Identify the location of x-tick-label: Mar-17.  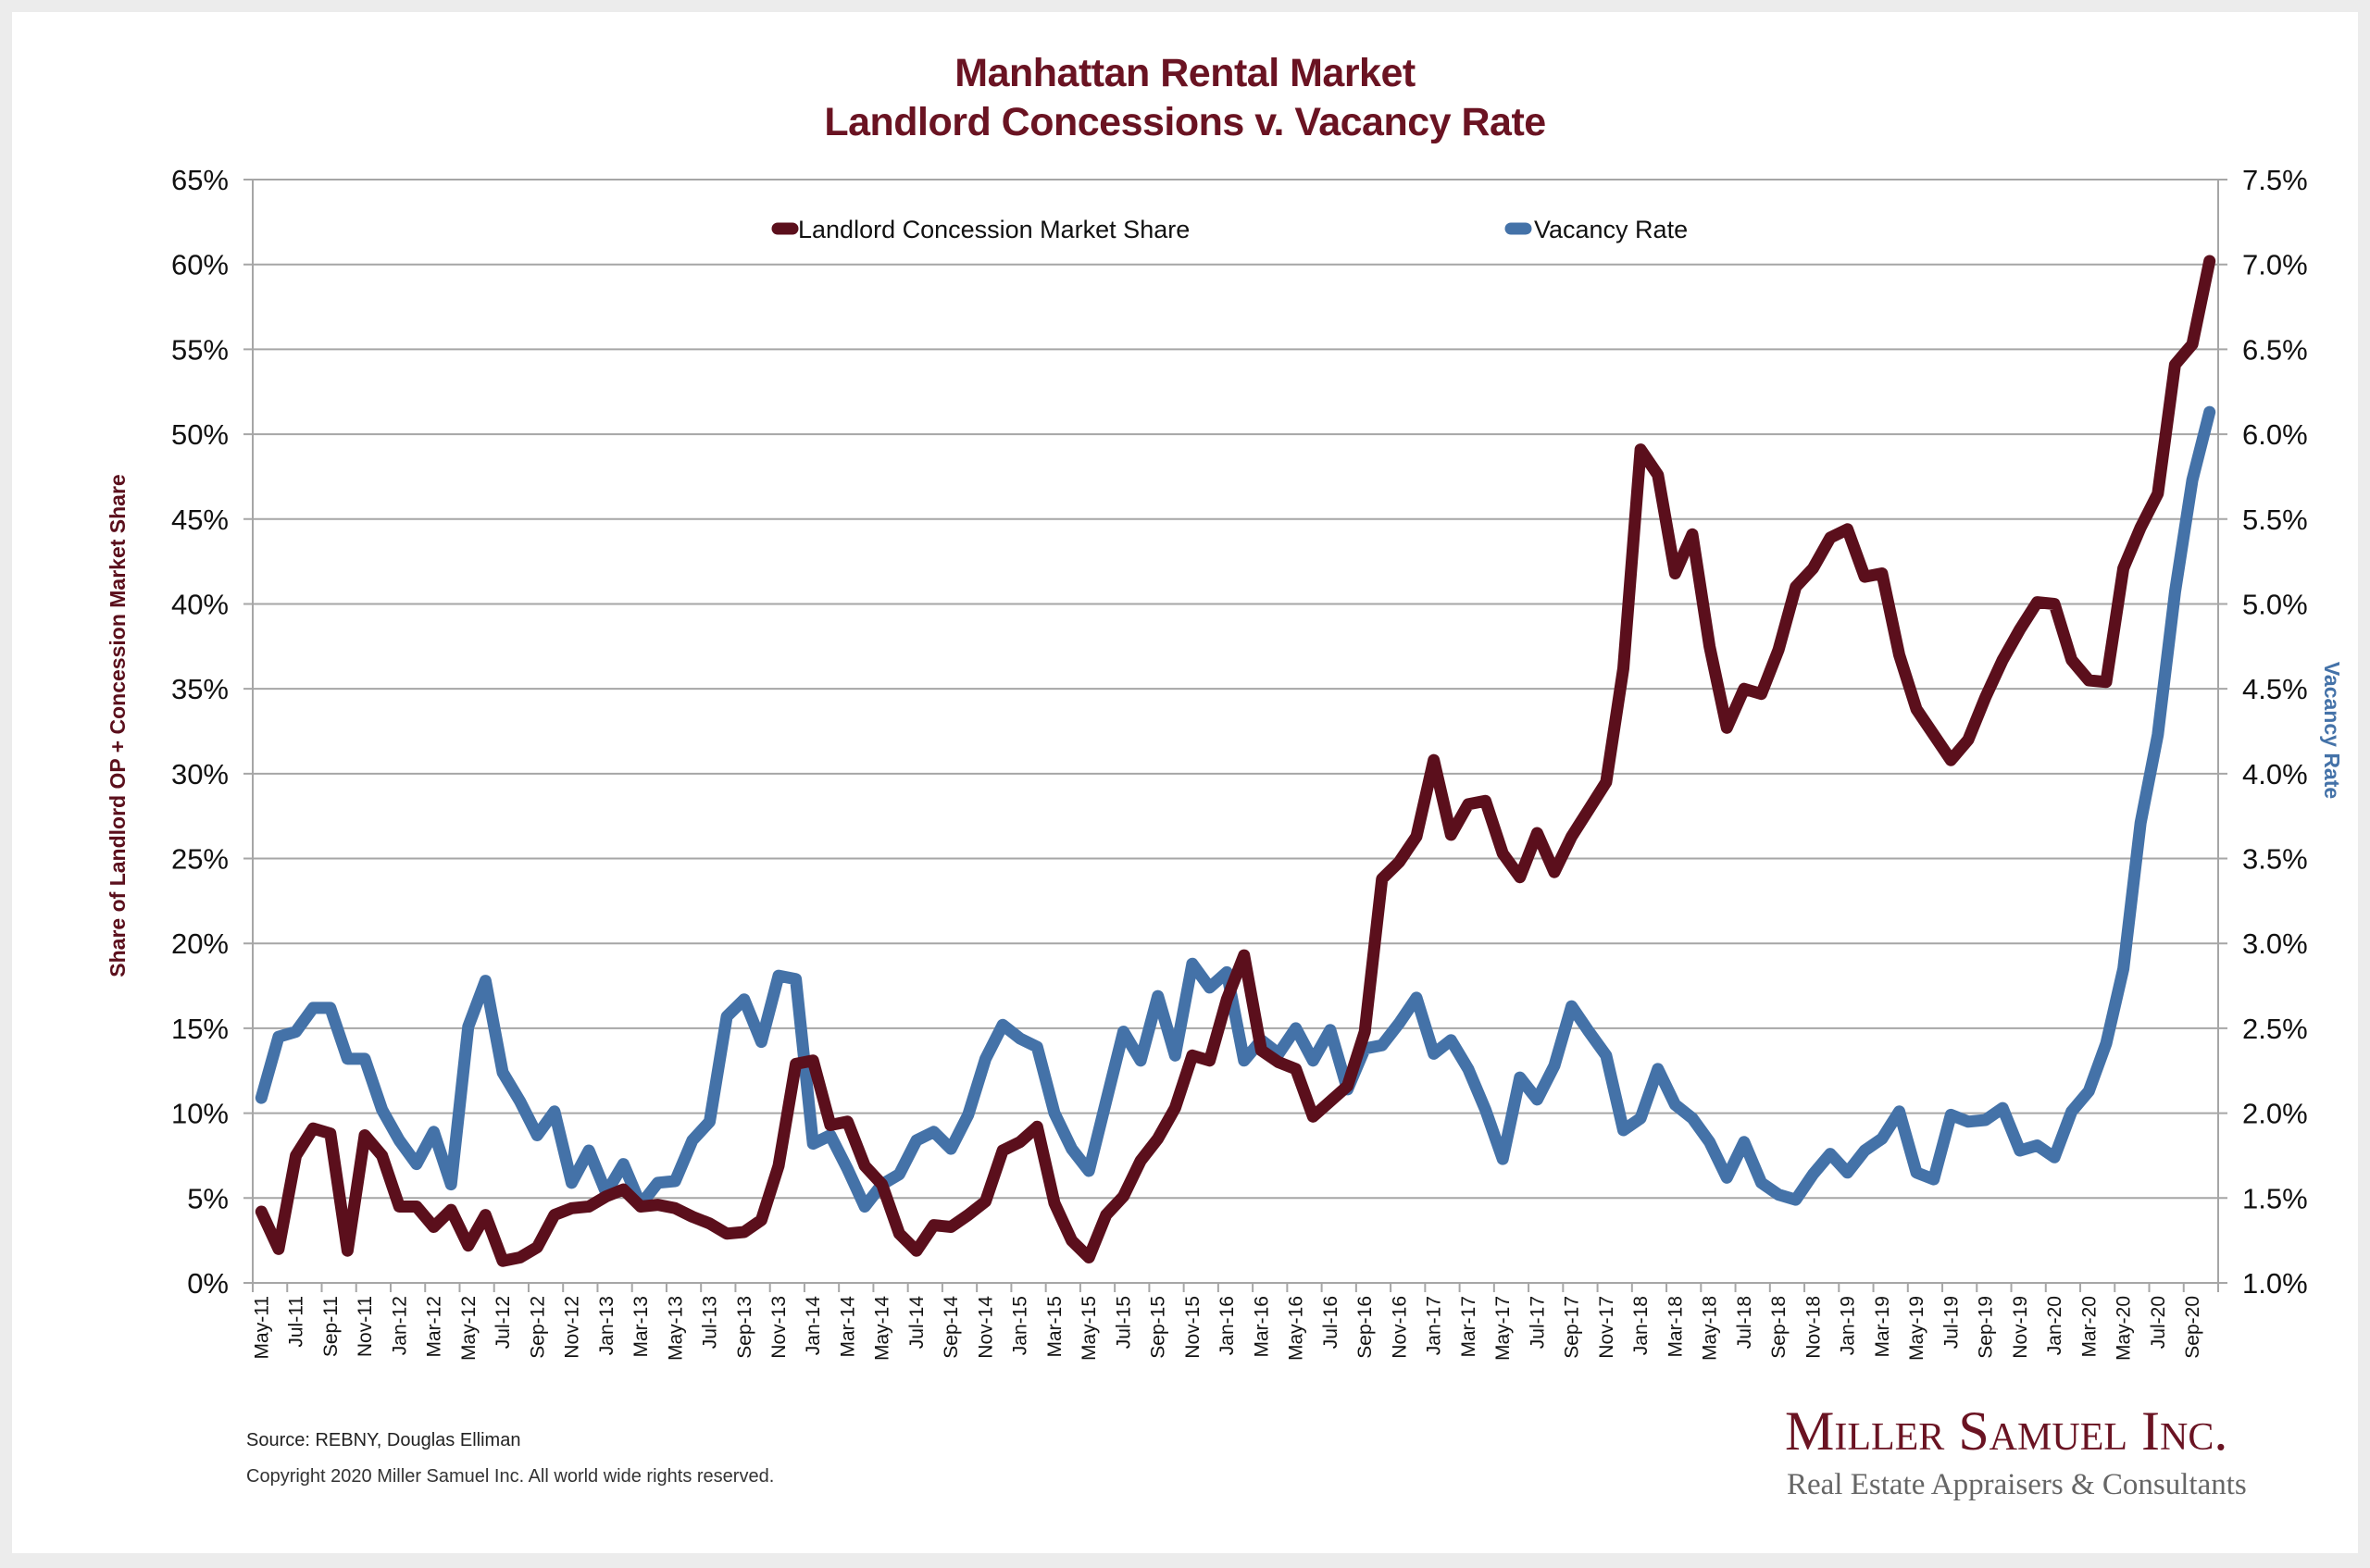
(1468, 1327).